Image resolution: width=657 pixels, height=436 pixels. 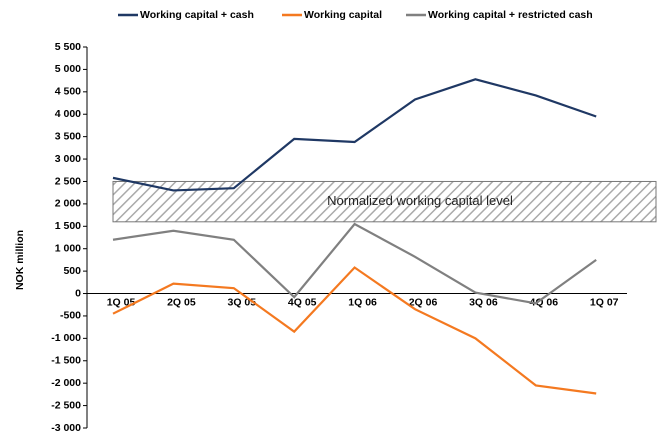 What do you see at coordinates (66, 361) in the screenshot?
I see `y-tick-label: -1 500` at bounding box center [66, 361].